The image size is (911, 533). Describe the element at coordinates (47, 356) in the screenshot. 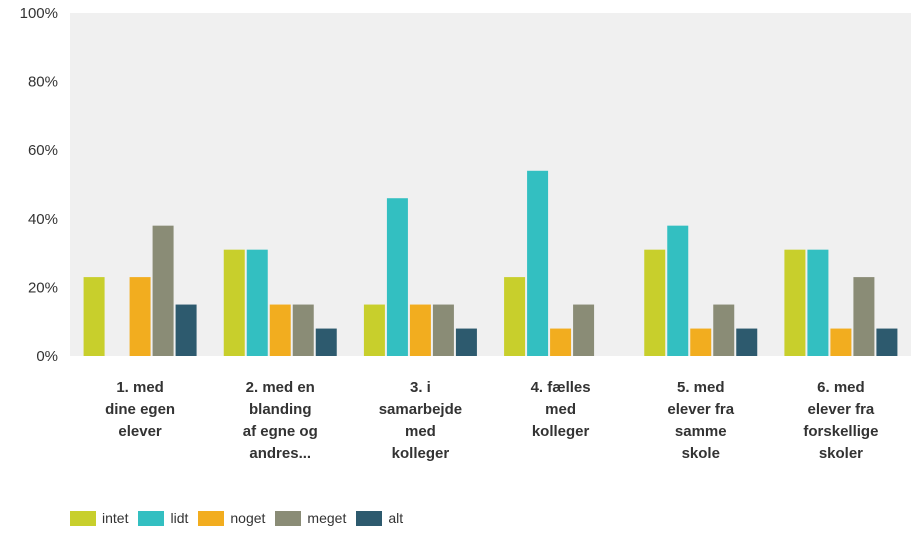

I see `y-tick-label: 0%` at that location.